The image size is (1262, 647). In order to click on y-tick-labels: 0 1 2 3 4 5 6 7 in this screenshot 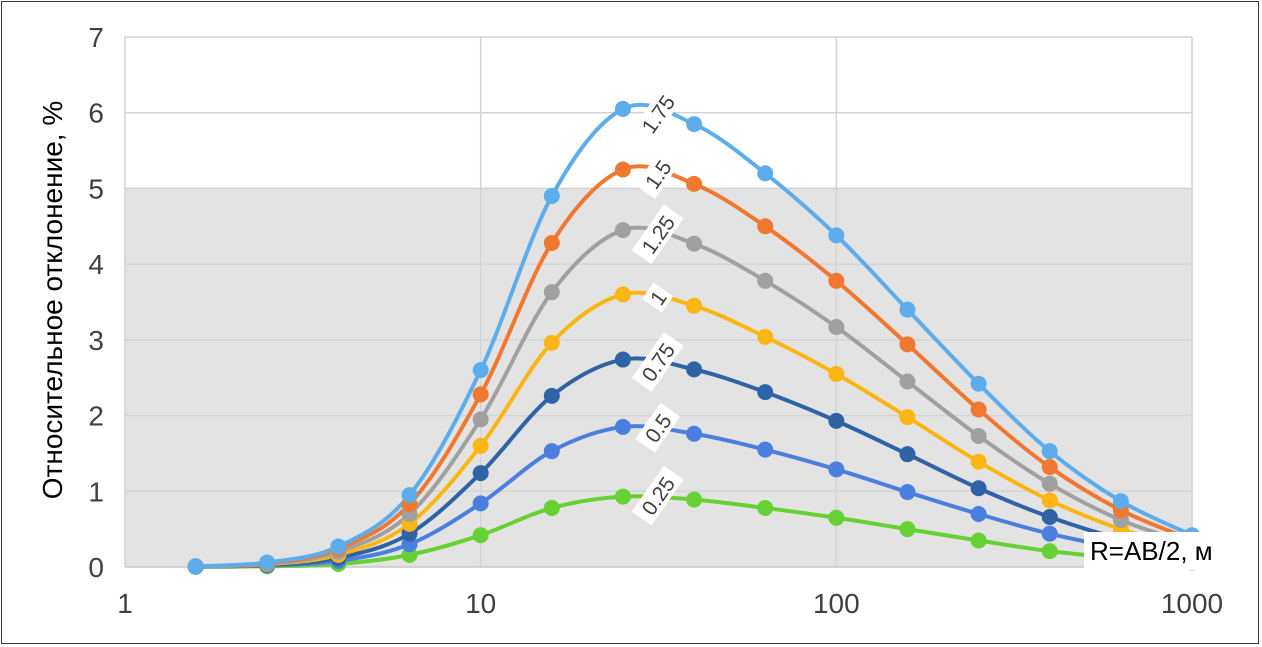, I will do `click(96, 302)`.